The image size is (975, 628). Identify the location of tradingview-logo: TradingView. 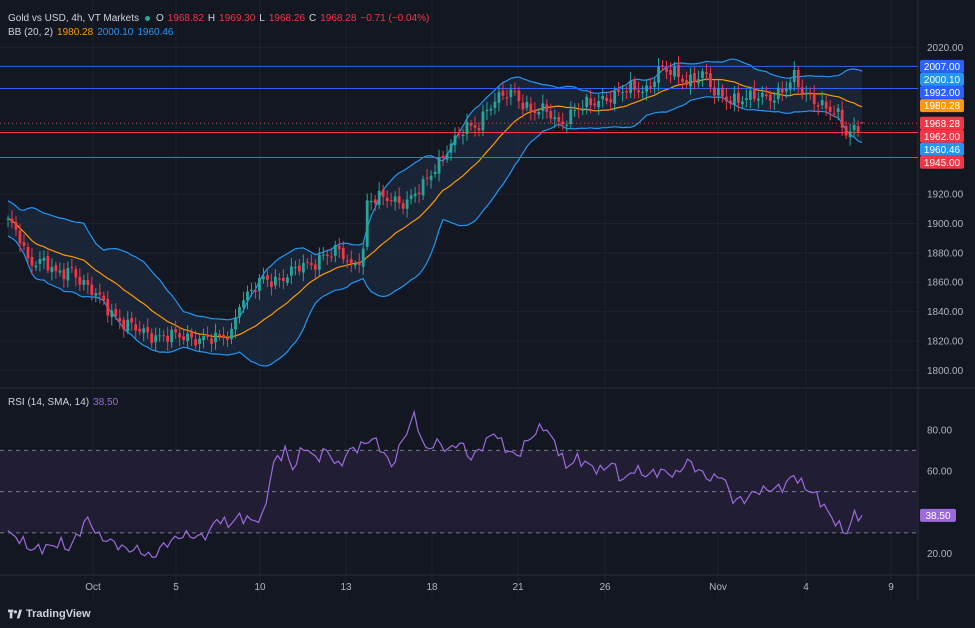
(49, 614).